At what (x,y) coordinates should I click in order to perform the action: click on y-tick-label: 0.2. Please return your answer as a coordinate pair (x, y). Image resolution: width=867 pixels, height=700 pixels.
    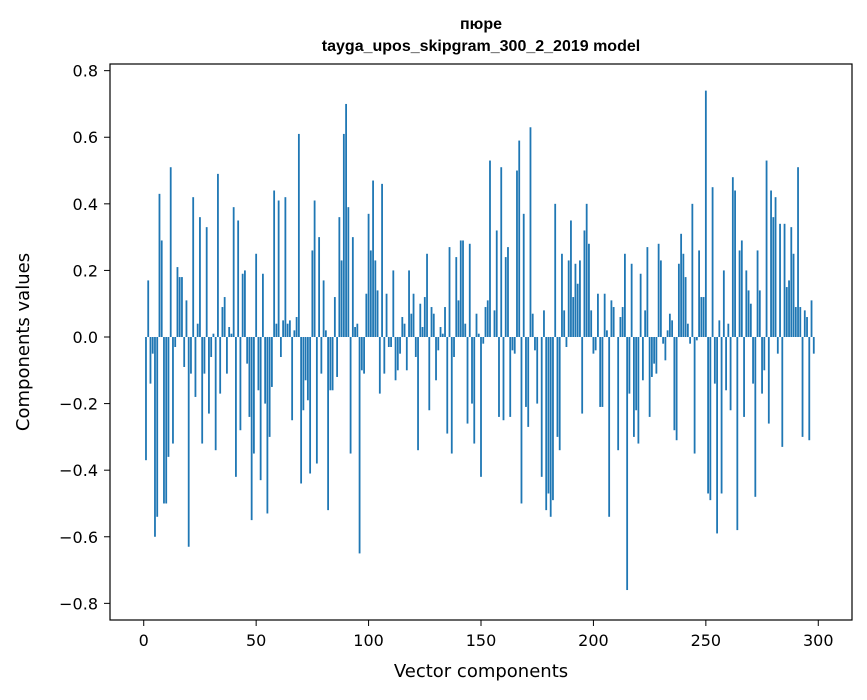
    Looking at the image, I should click on (85, 270).